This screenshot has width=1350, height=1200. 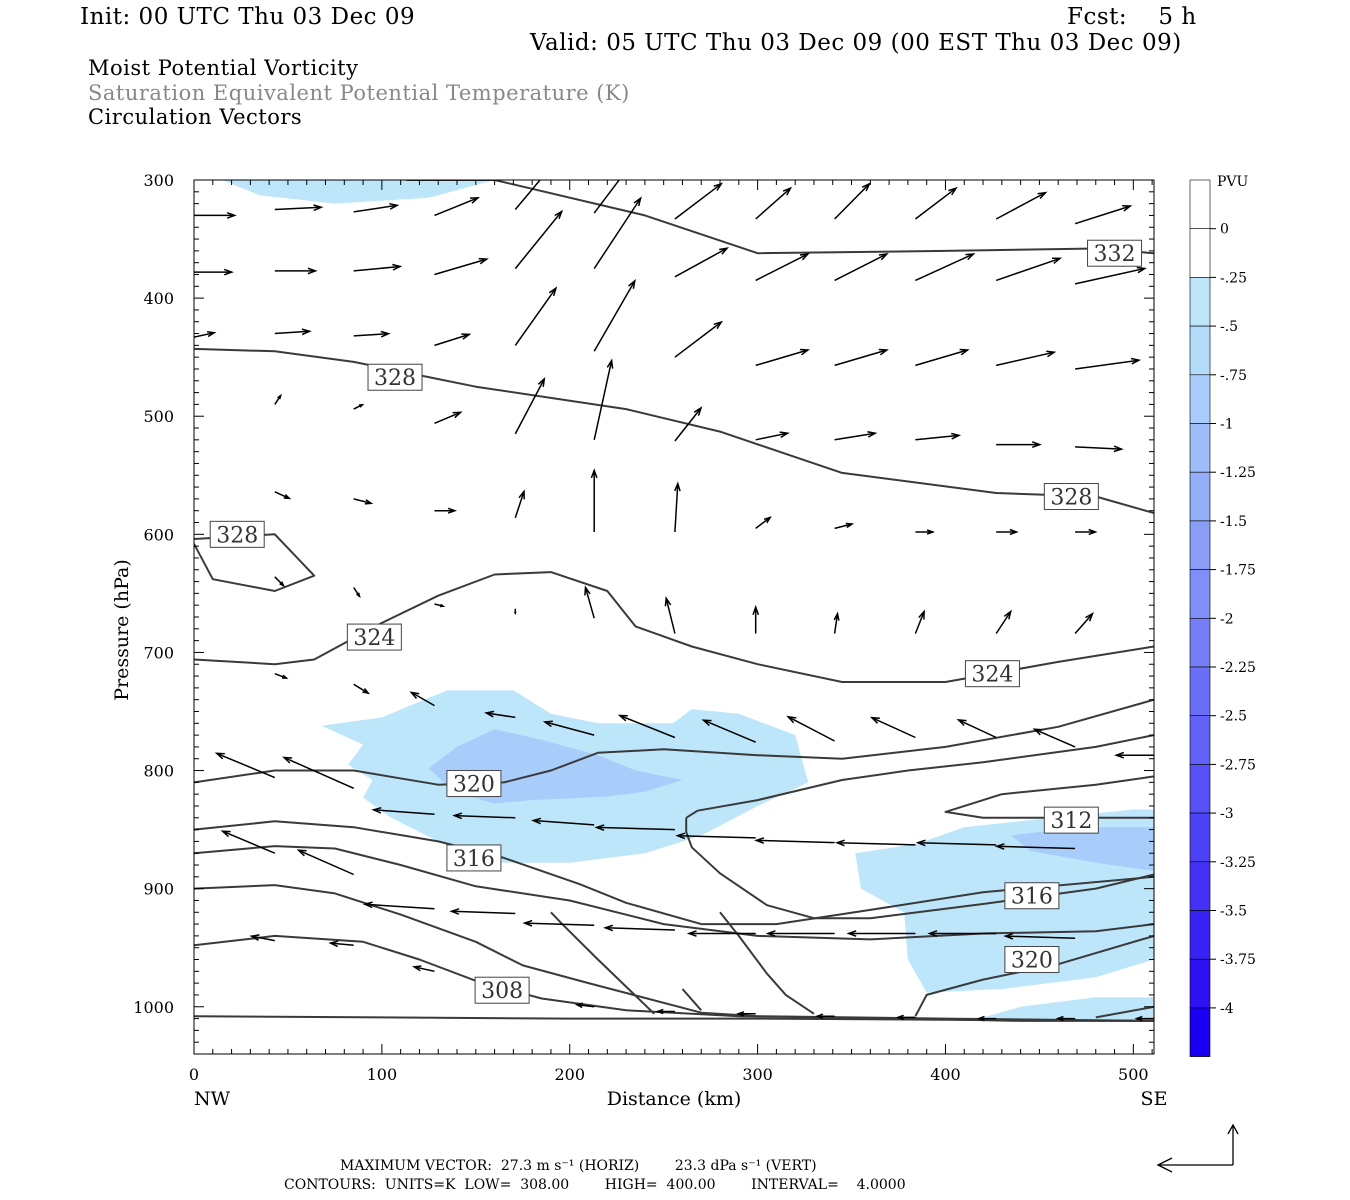 I want to click on x-tick-label: 500, so click(x=1133, y=1074).